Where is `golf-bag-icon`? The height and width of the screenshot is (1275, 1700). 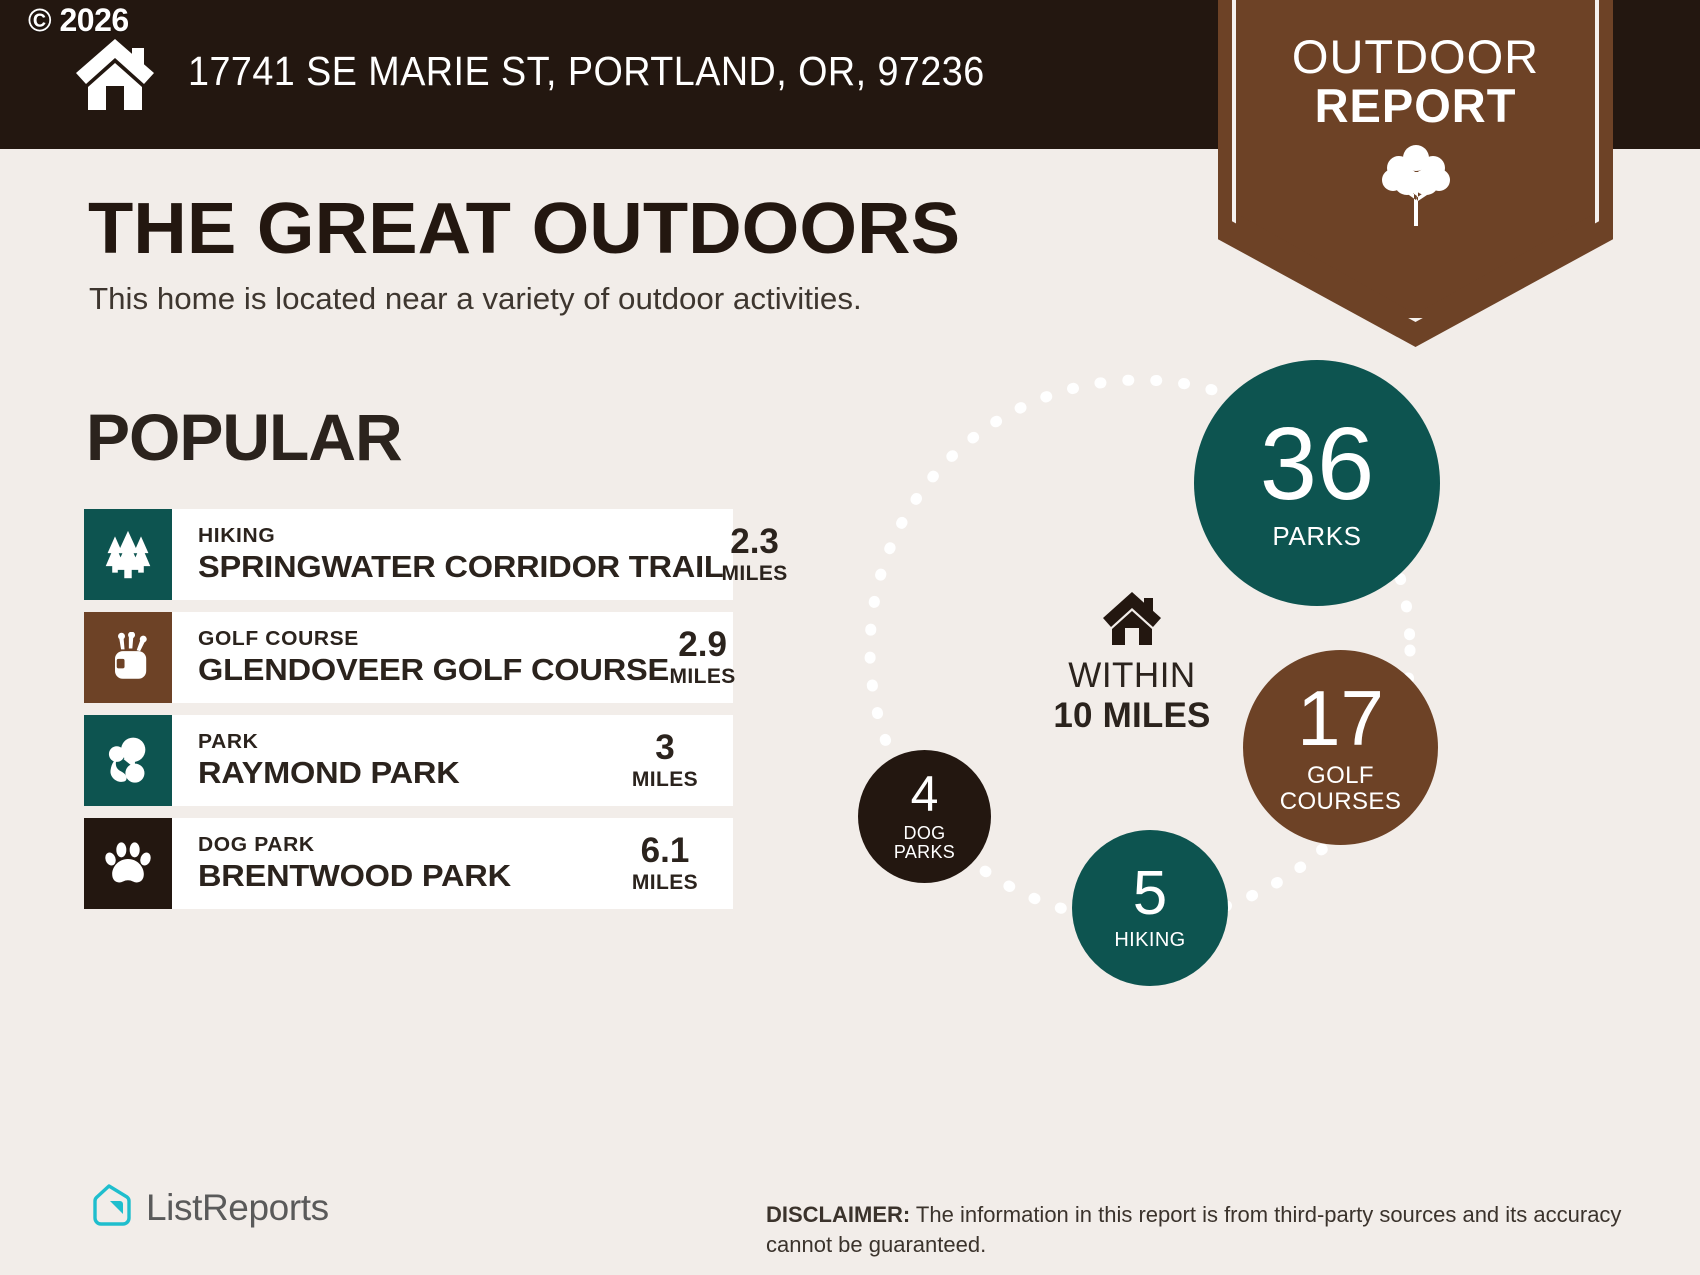 golf-bag-icon is located at coordinates (128, 657).